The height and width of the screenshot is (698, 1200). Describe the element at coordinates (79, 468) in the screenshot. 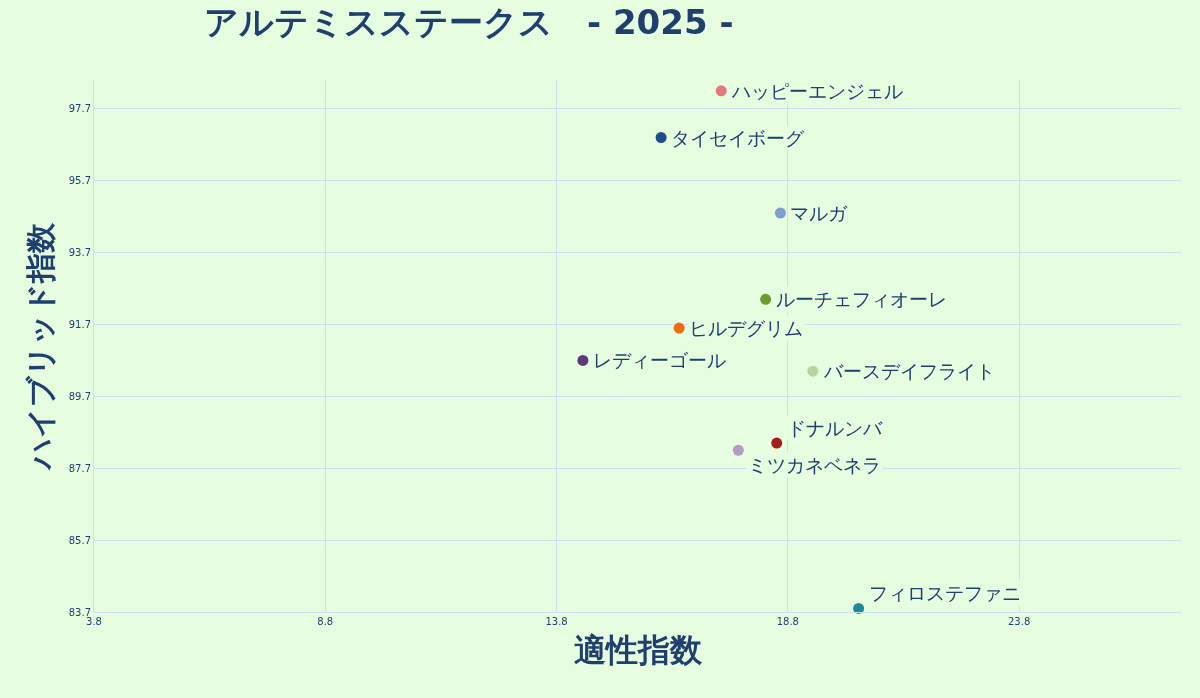

I see `y-tick-label: 87.7` at that location.